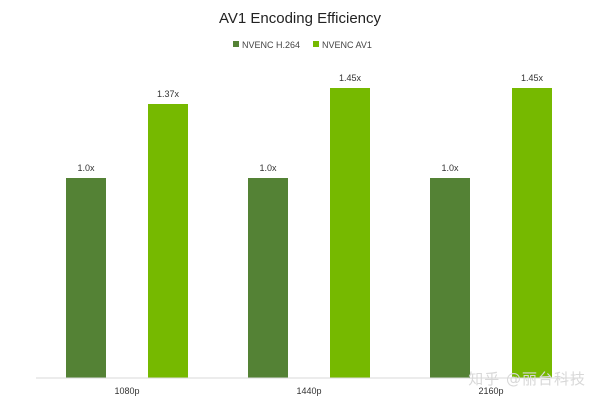  Describe the element at coordinates (271, 45) in the screenshot. I see `legend-label-0: NVENC H.264` at that location.